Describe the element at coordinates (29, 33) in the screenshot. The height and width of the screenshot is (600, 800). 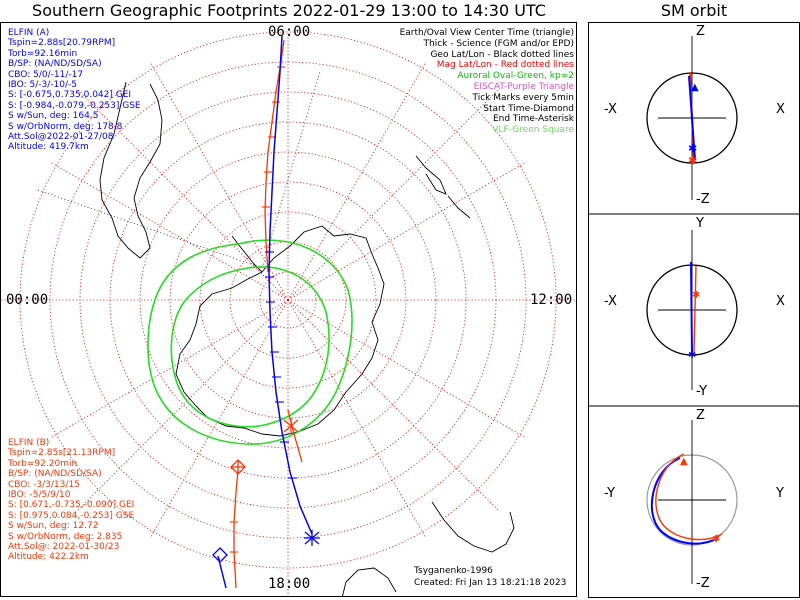
I see `elfin-a-info-line: ELFIN (A)` at that location.